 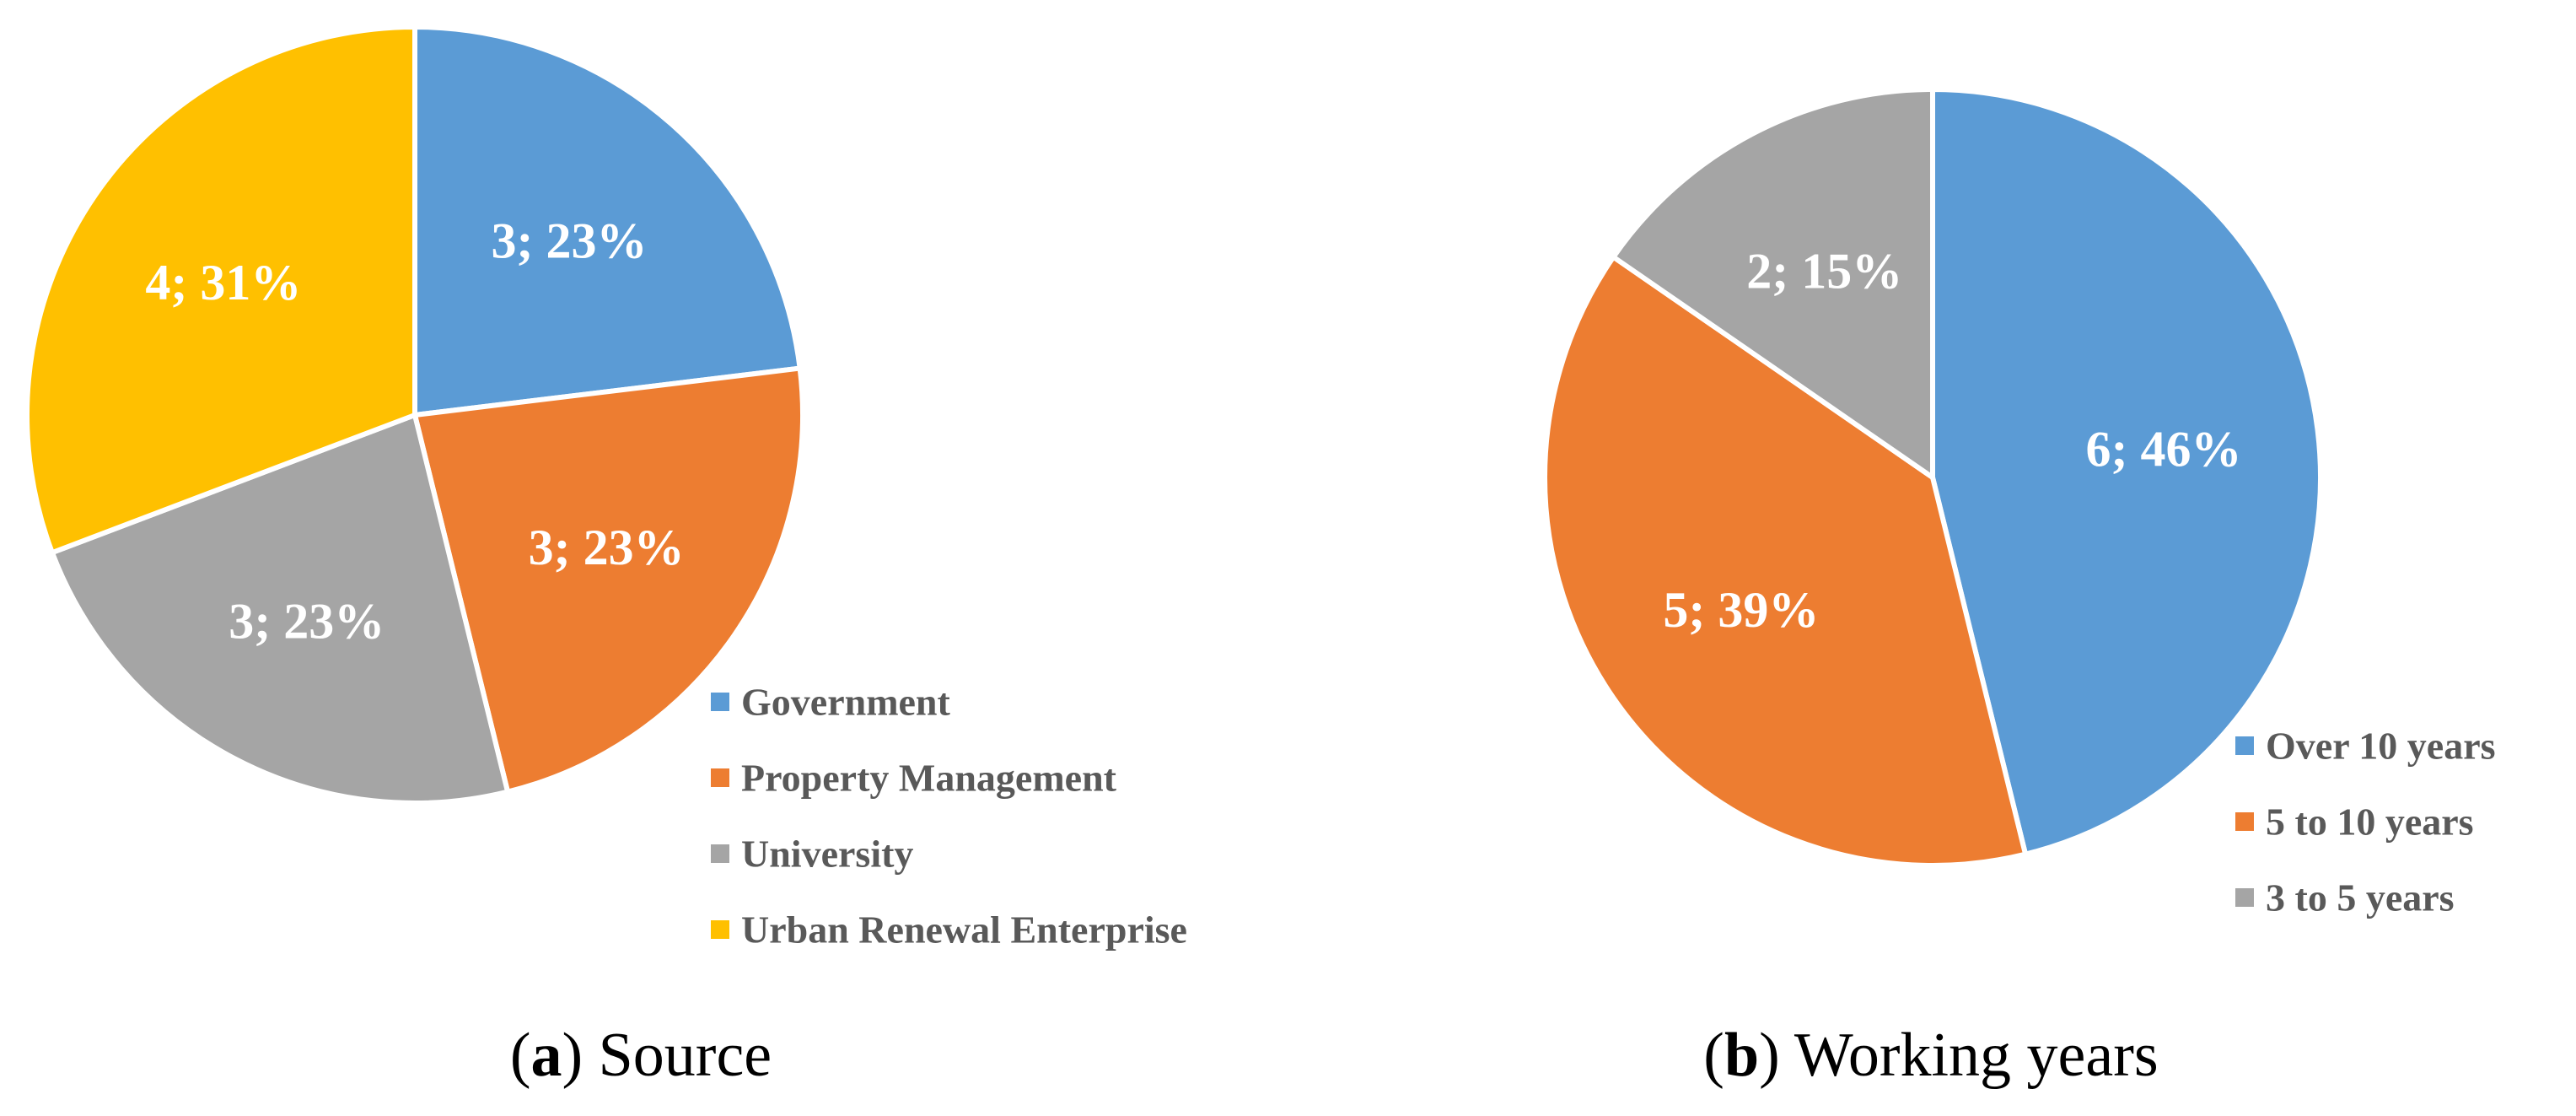 What do you see at coordinates (223, 283) in the screenshot?
I see `slice-label-urban-renewal-enterprise: 4; 31%` at bounding box center [223, 283].